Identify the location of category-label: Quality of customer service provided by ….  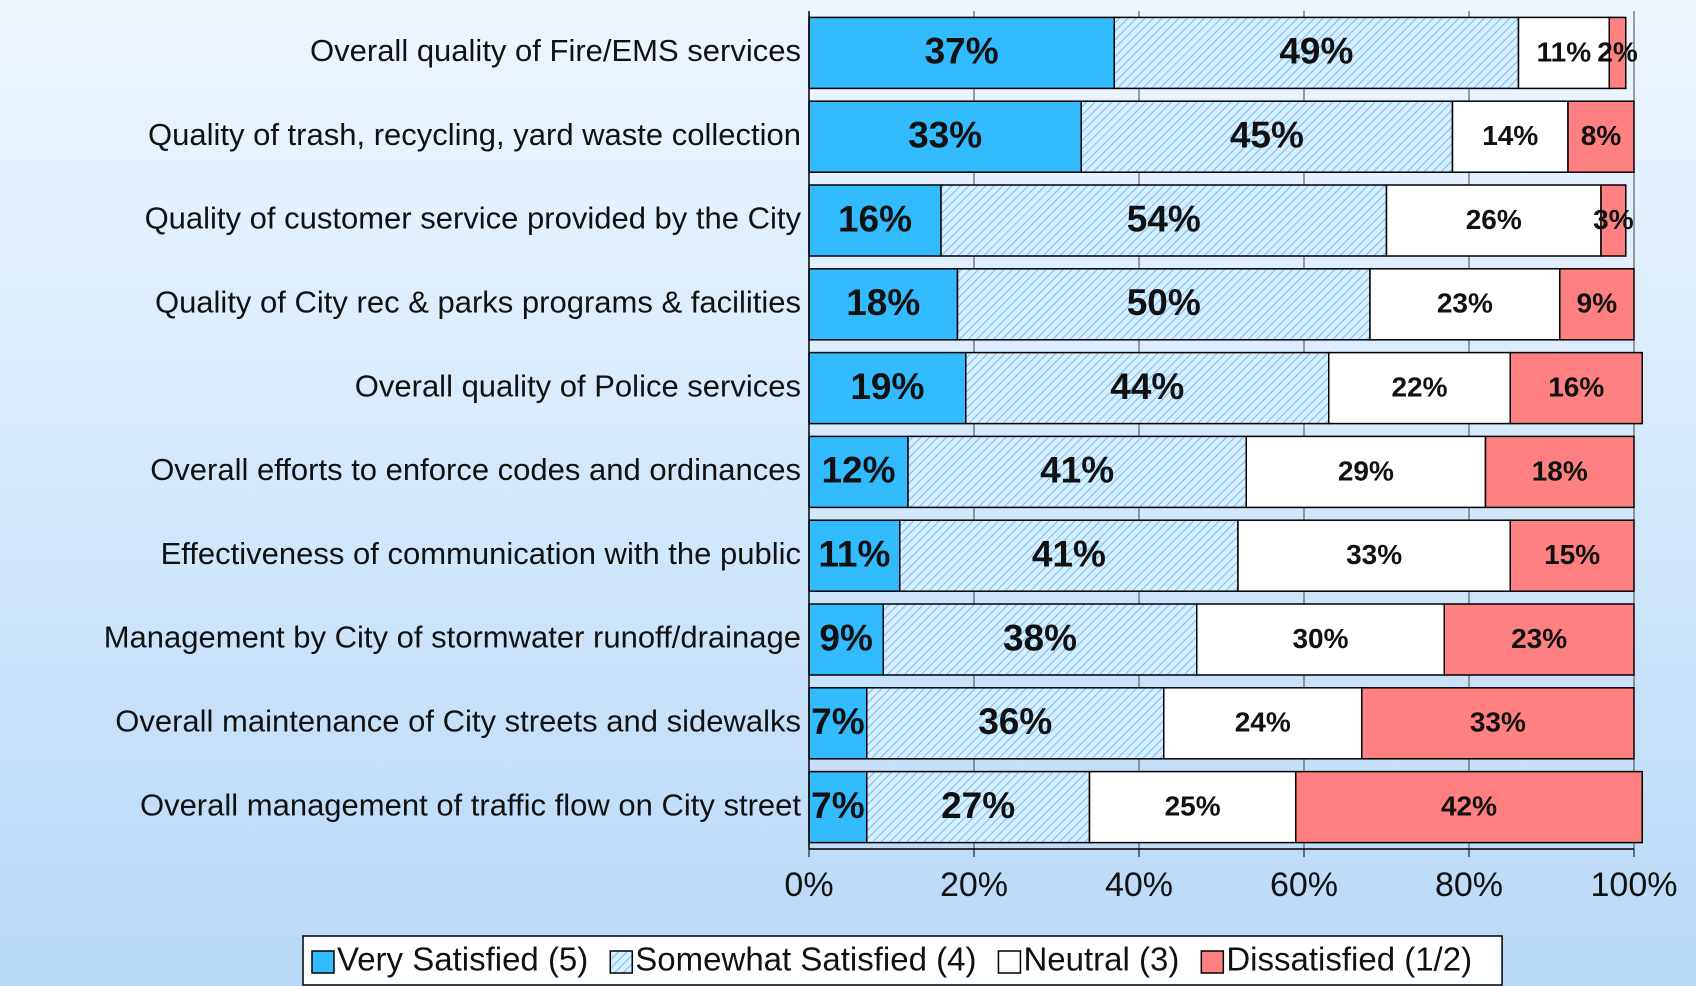
(473, 218).